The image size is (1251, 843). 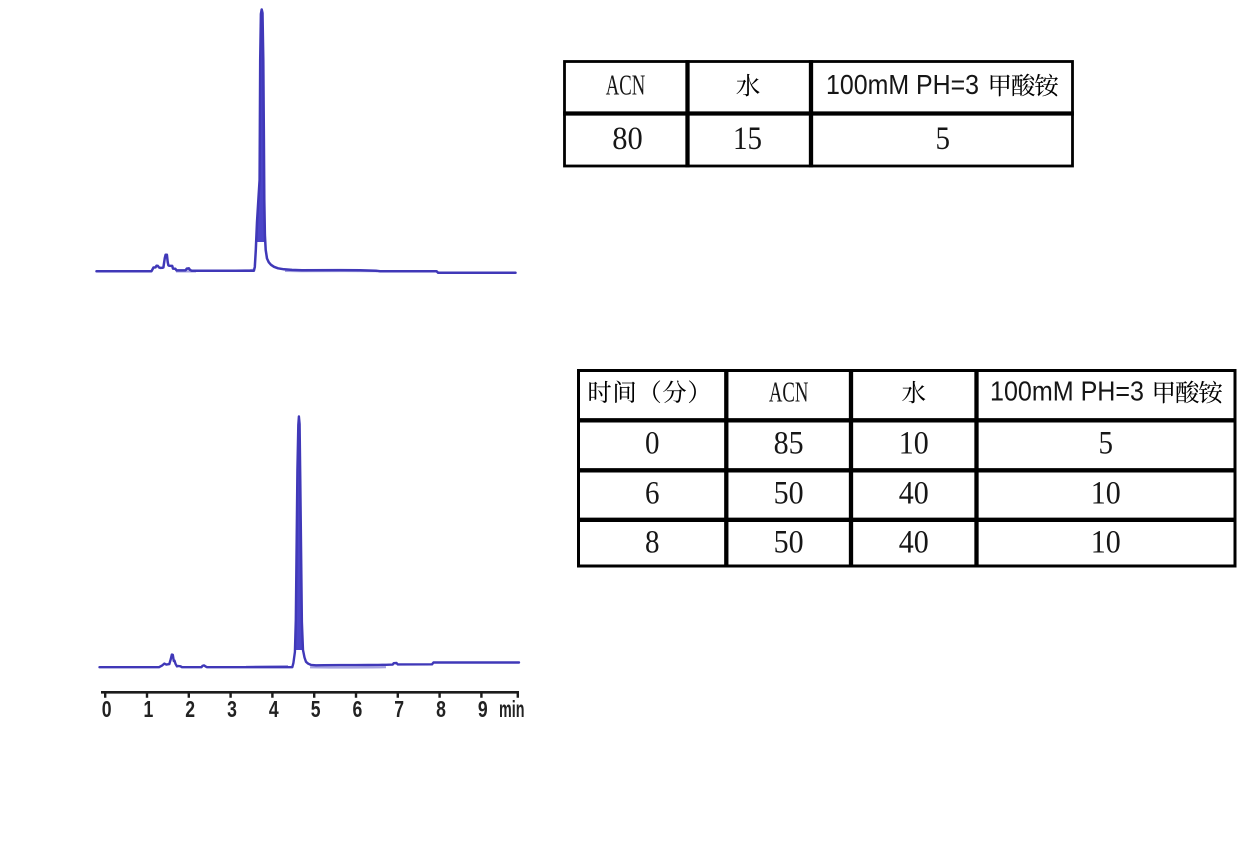 I want to click on svg-text: 4, so click(x=274, y=709).